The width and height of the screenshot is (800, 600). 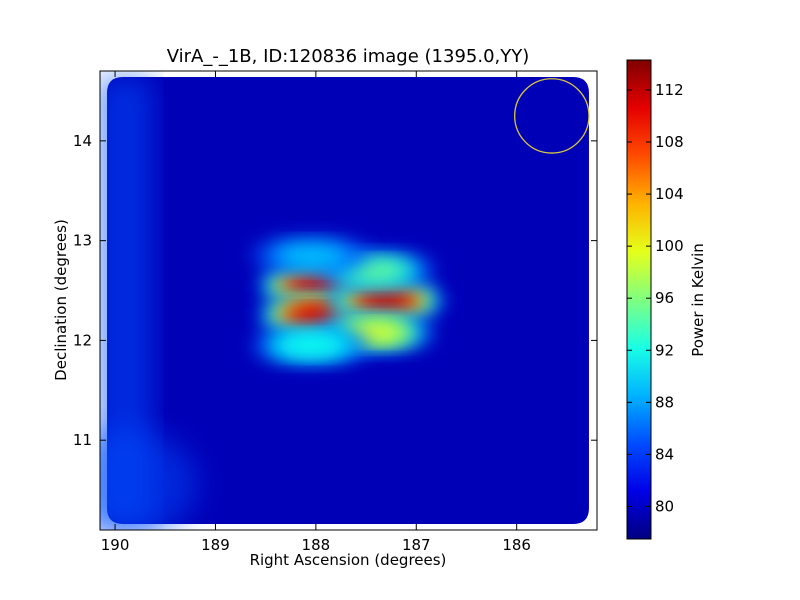 I want to click on x-tick-label: 186, so click(x=516, y=545).